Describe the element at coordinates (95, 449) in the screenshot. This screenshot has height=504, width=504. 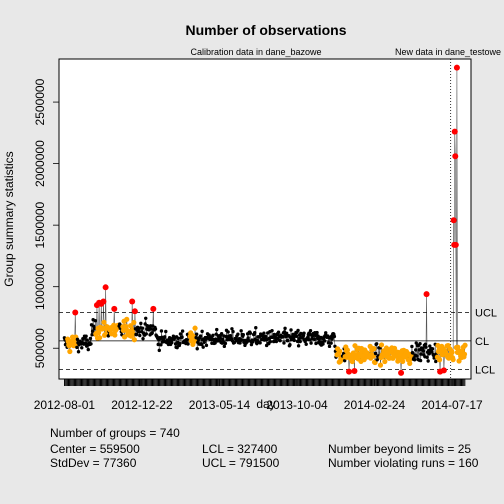
I see `summary-center: Center = 559500` at that location.